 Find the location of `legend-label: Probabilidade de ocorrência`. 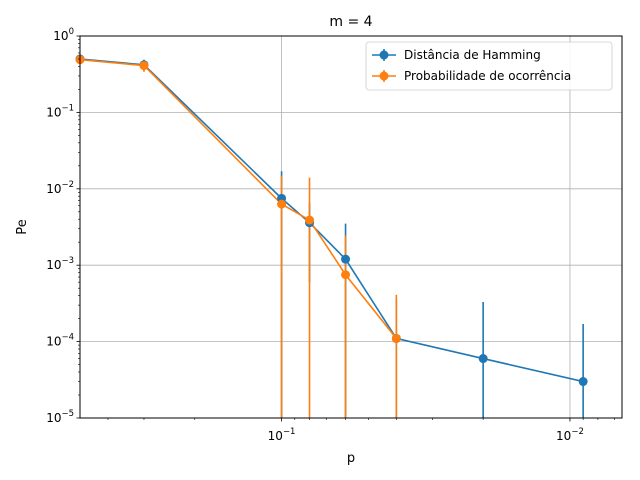

legend-label: Probabilidade de ocorrência is located at coordinates (487, 76).